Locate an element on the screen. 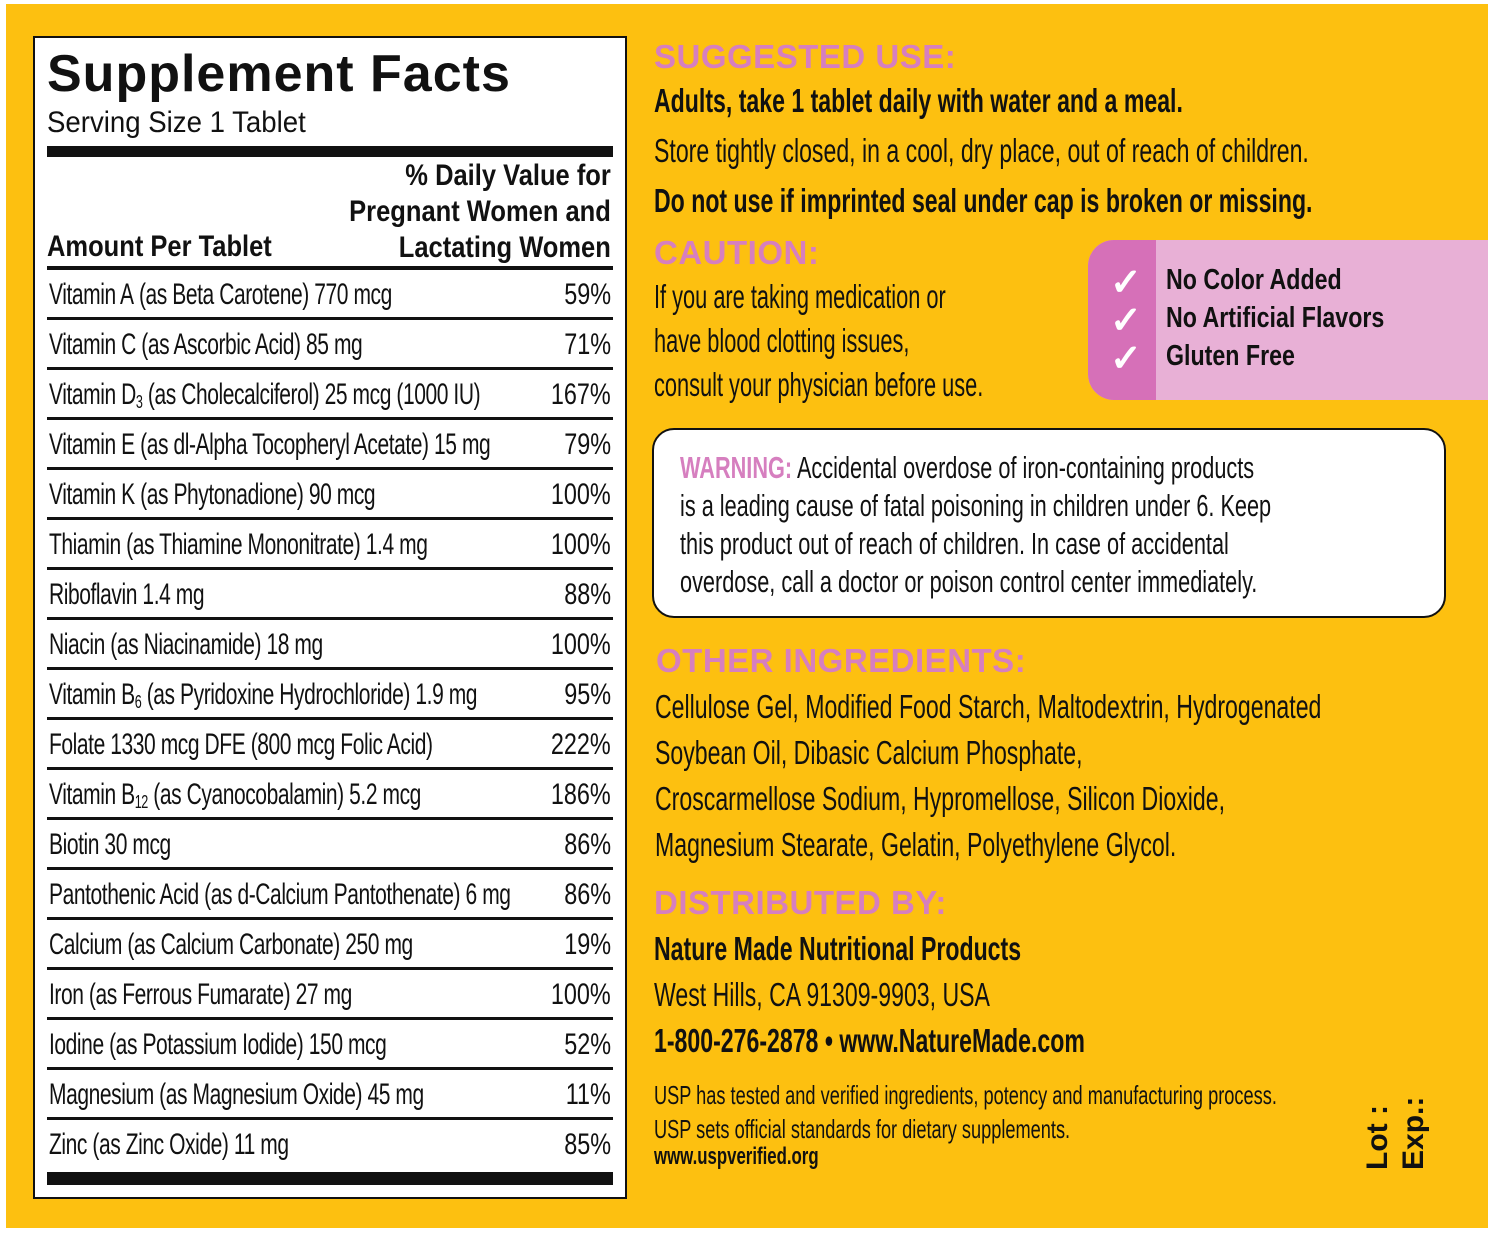  nutrient-name: Calcium (as Calcium Carbonate) 250 mg is located at coordinates (231, 945).